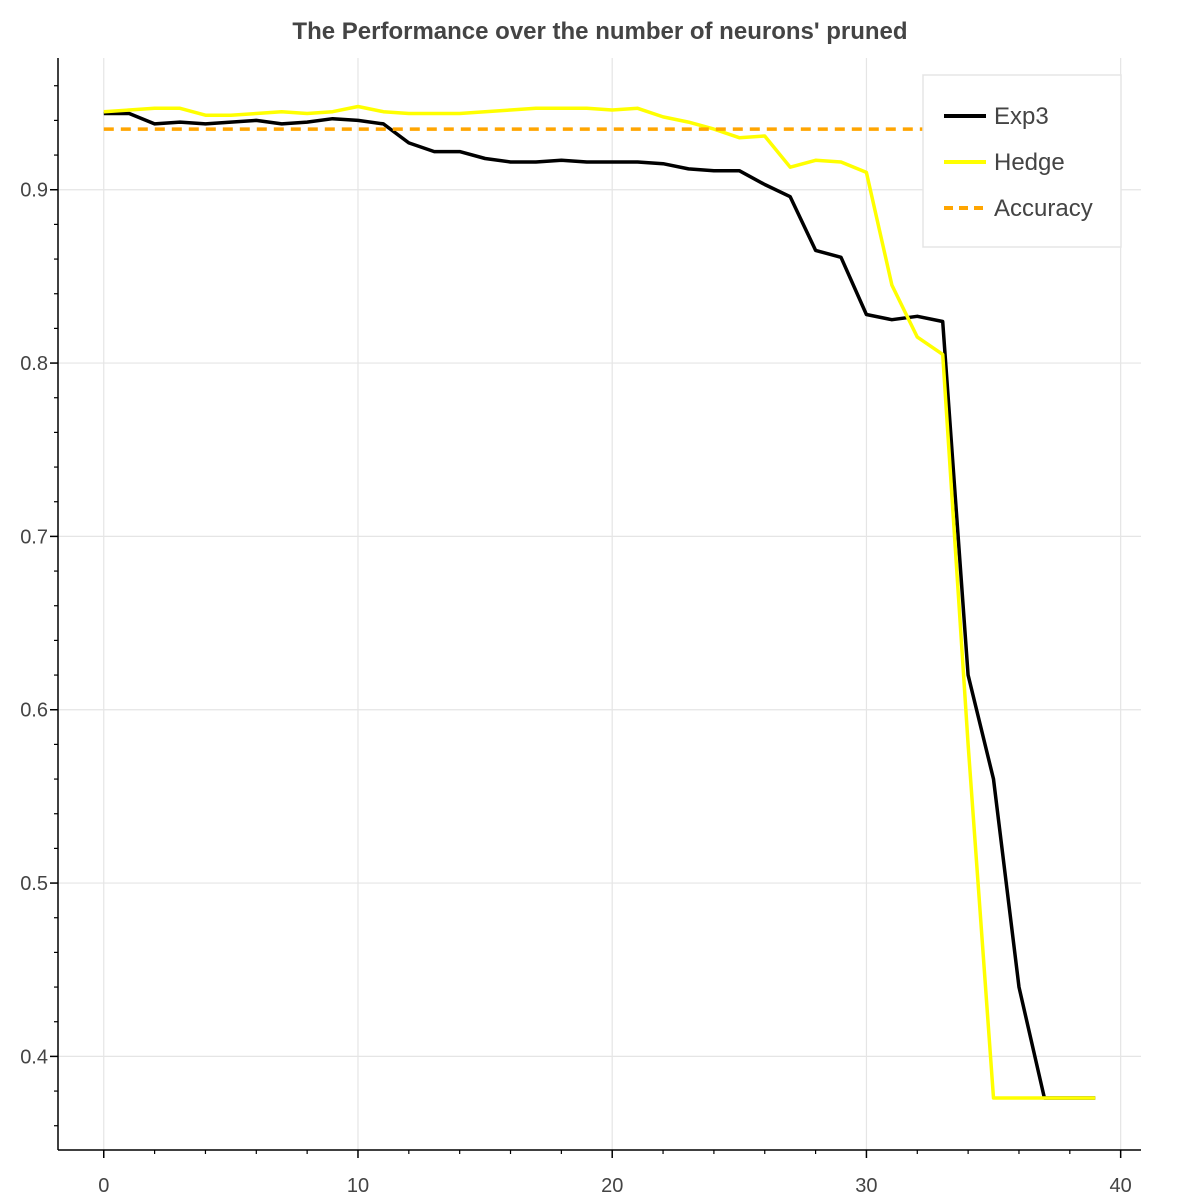 The image size is (1200, 1200). I want to click on y-tick-label-0.9: 0.9, so click(34, 191).